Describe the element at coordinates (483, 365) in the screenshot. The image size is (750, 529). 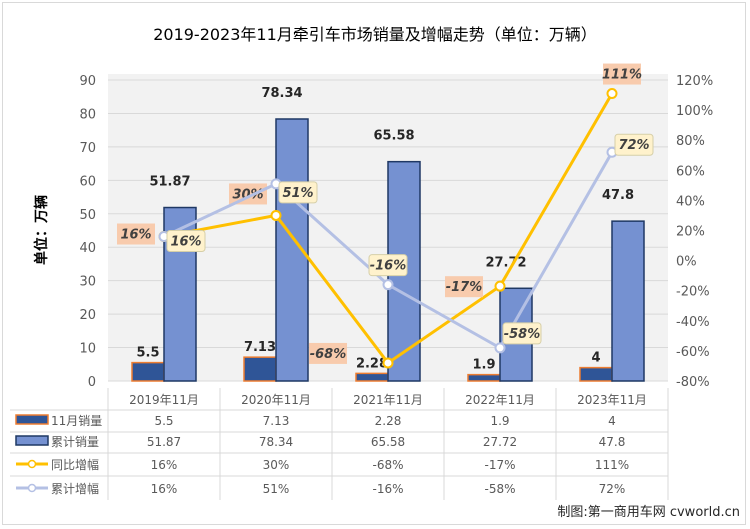
I see `bar-label-monthly: 1.9` at that location.